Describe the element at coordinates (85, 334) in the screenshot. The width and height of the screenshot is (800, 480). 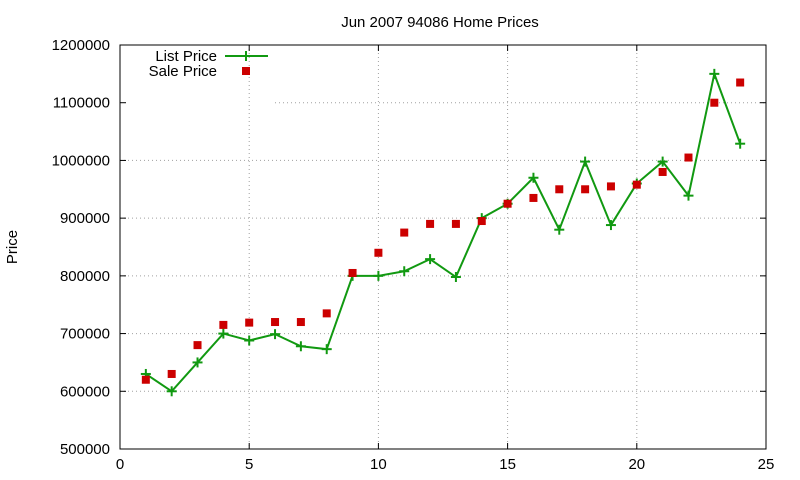
I see `y-tick-label: 700000` at that location.